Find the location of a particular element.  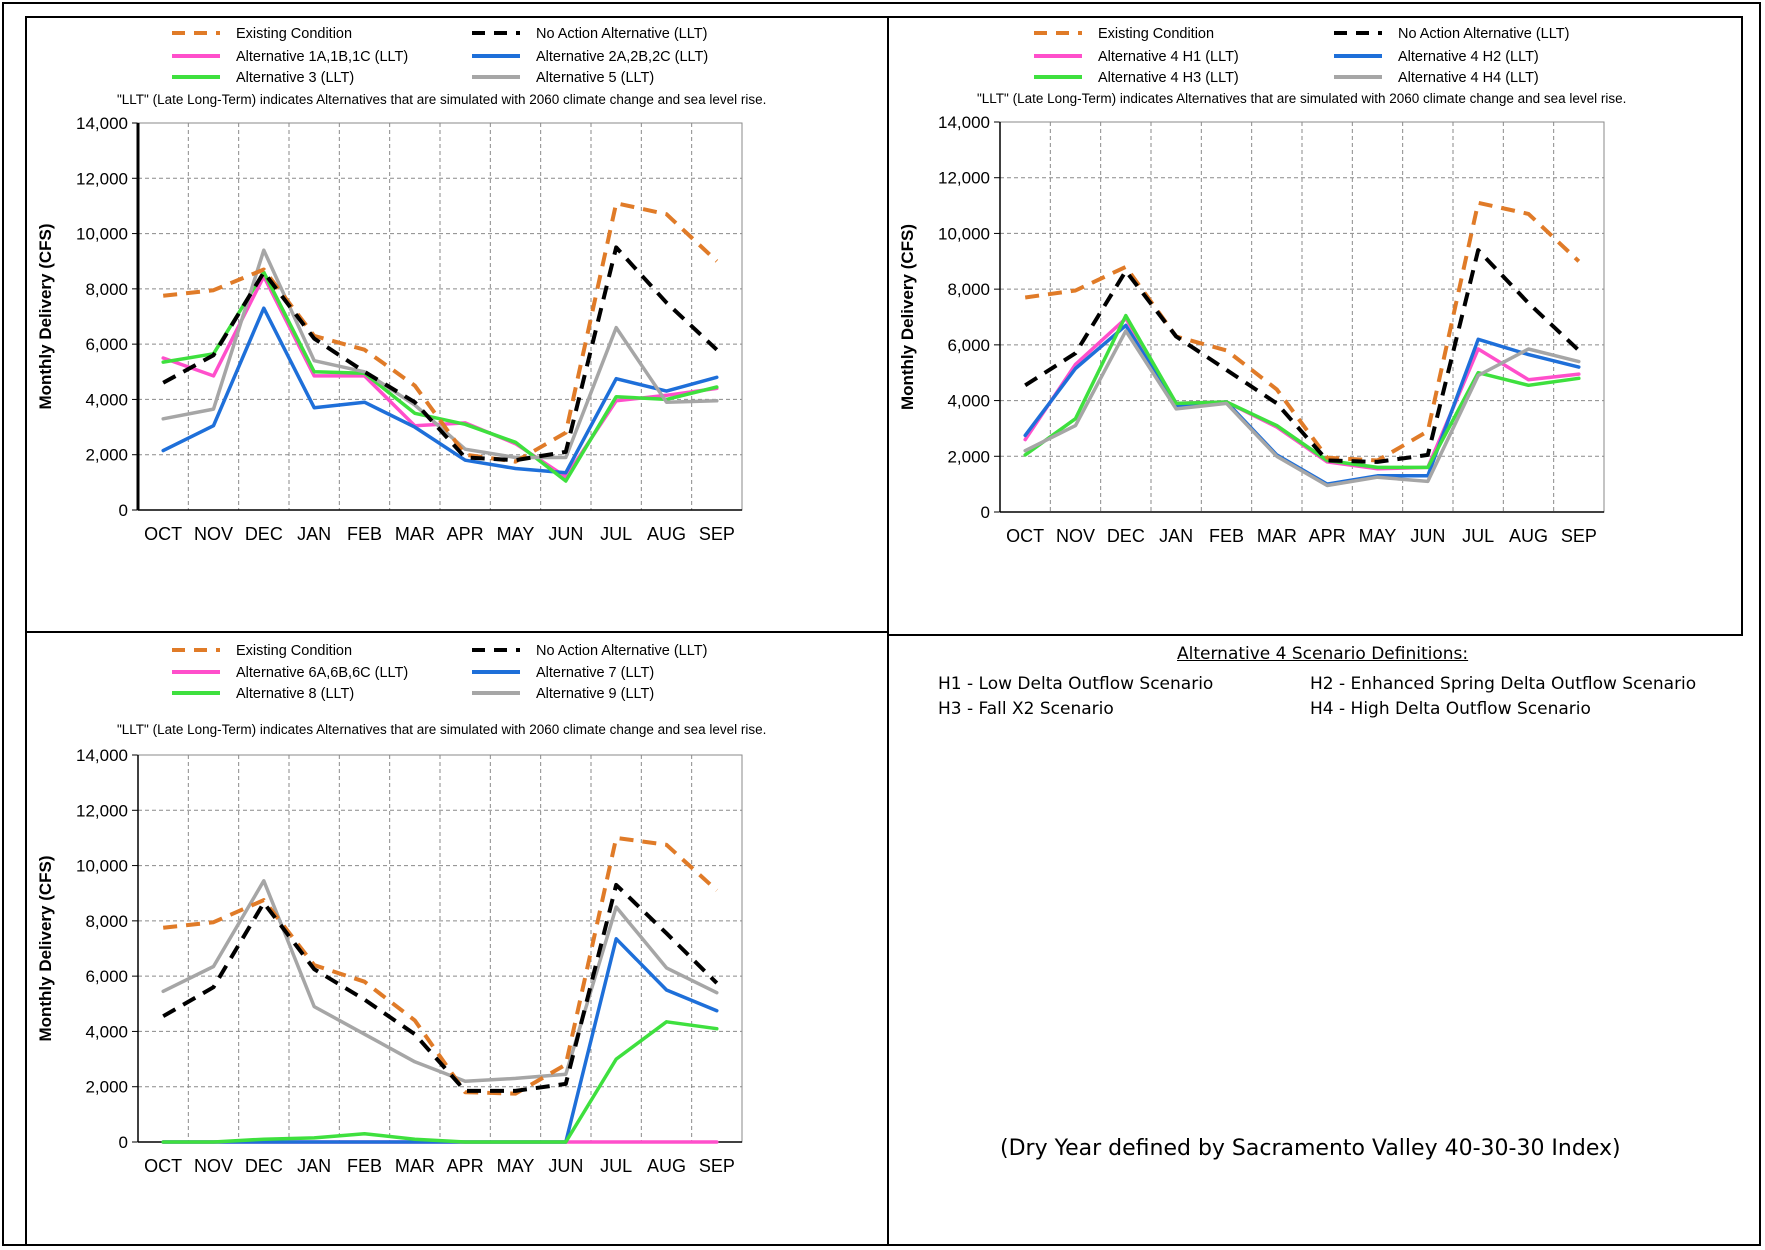

legend-label: Alternative 8 (LLT) is located at coordinates (295, 694).